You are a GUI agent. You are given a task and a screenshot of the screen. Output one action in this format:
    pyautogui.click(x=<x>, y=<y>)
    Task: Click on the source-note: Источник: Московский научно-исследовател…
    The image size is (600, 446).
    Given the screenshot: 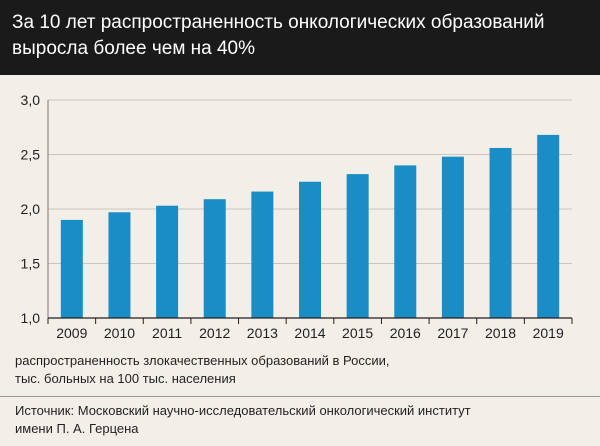 What is the action you would take?
    pyautogui.click(x=243, y=420)
    